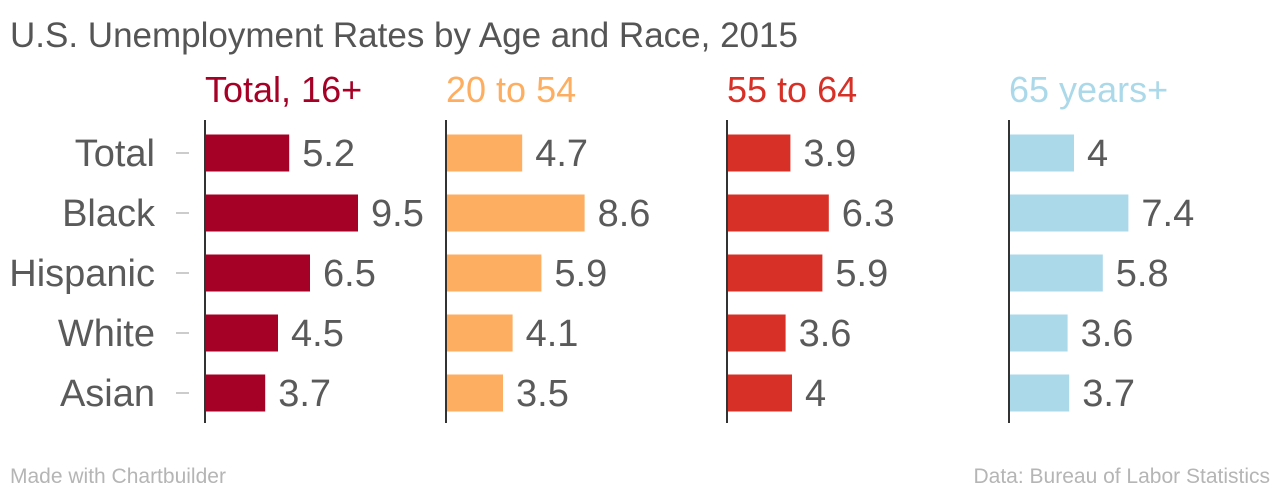 The height and width of the screenshot is (490, 1280). I want to click on category-label-asian: Asian, so click(107, 394).